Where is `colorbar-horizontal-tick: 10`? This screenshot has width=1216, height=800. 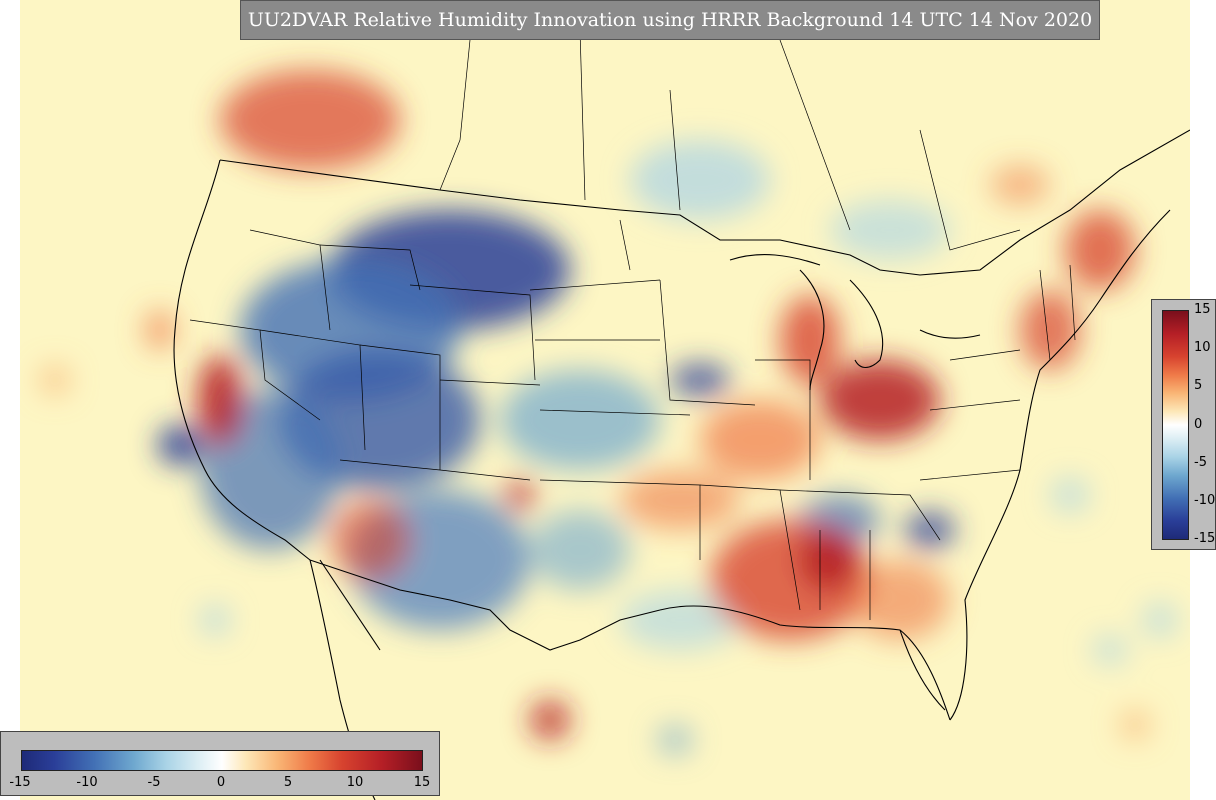
colorbar-horizontal-tick: 10 is located at coordinates (355, 782).